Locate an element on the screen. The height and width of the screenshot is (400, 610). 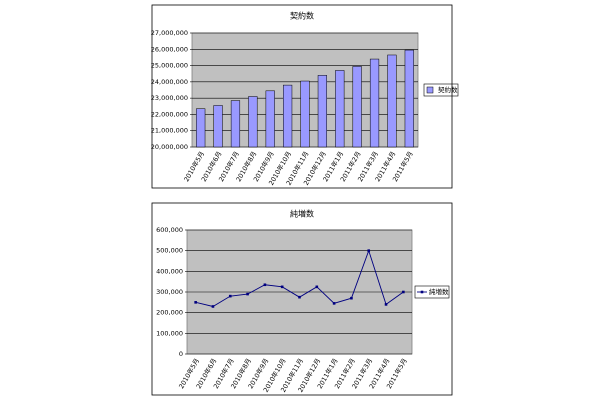
y-tick-label: 25,000,000 is located at coordinates (169, 66).